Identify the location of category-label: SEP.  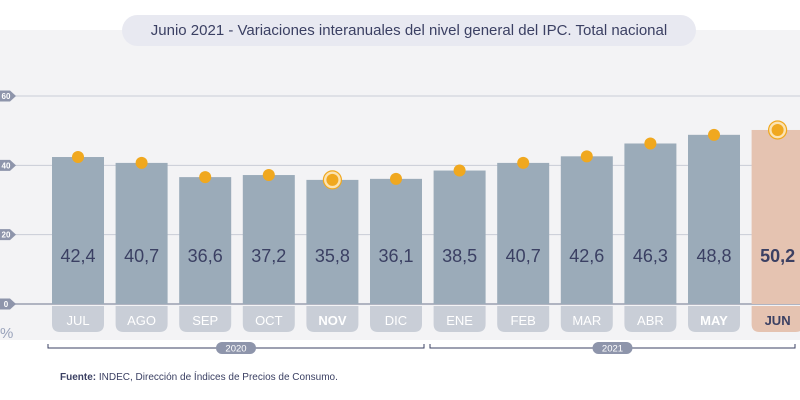
(205, 320).